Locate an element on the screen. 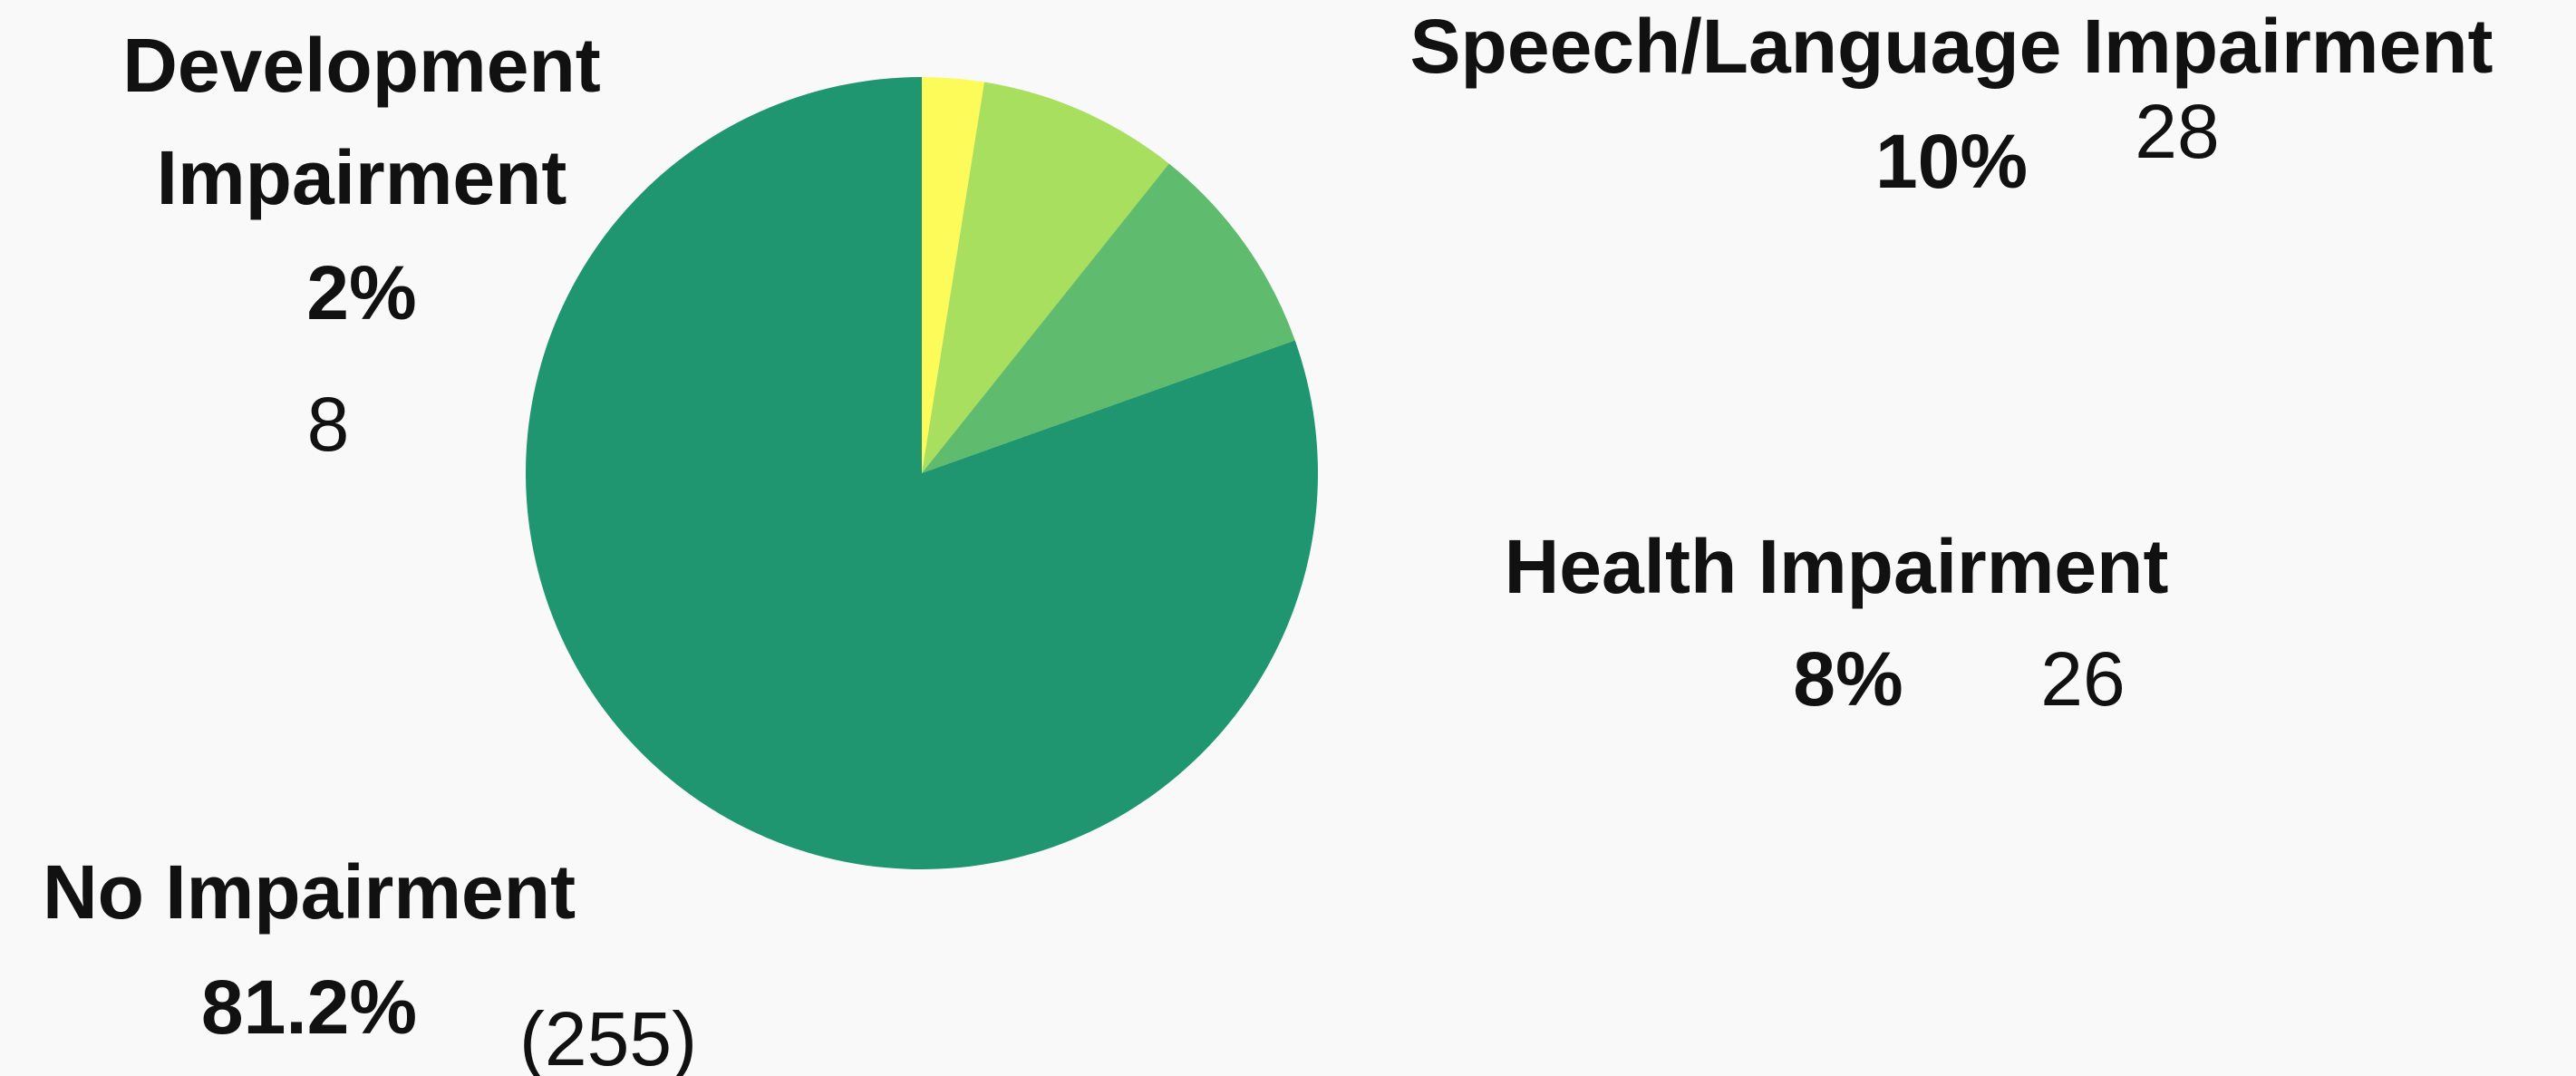  slice-name: Health Impairment is located at coordinates (1836, 566).